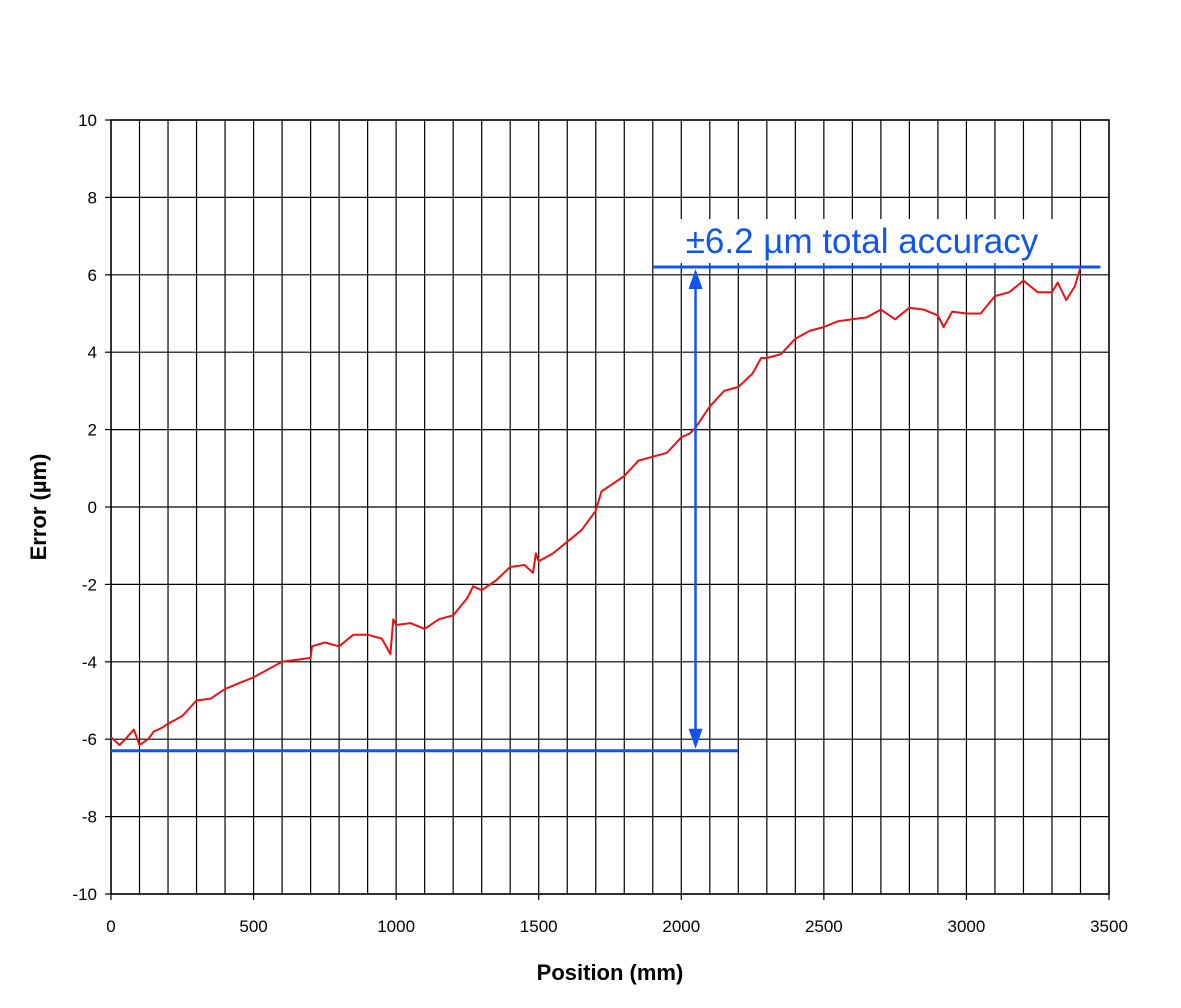 The height and width of the screenshot is (1008, 1181). Describe the element at coordinates (92, 352) in the screenshot. I see `y-tick-label: 4` at that location.